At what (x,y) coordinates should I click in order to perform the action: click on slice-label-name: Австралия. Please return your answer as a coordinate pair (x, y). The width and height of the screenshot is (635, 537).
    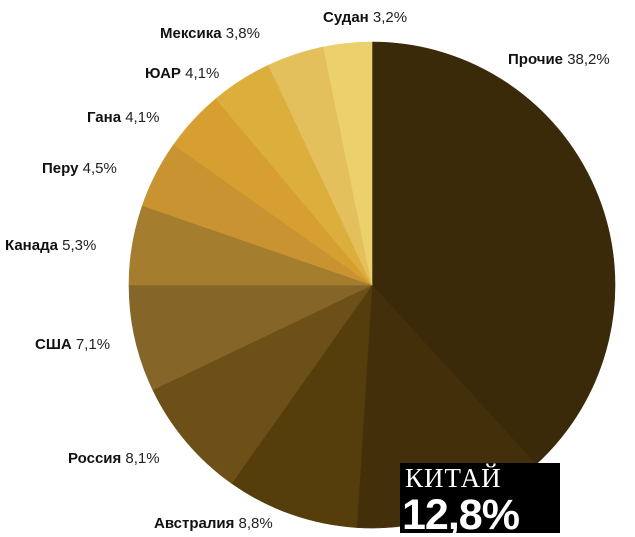
    Looking at the image, I should click on (196, 523).